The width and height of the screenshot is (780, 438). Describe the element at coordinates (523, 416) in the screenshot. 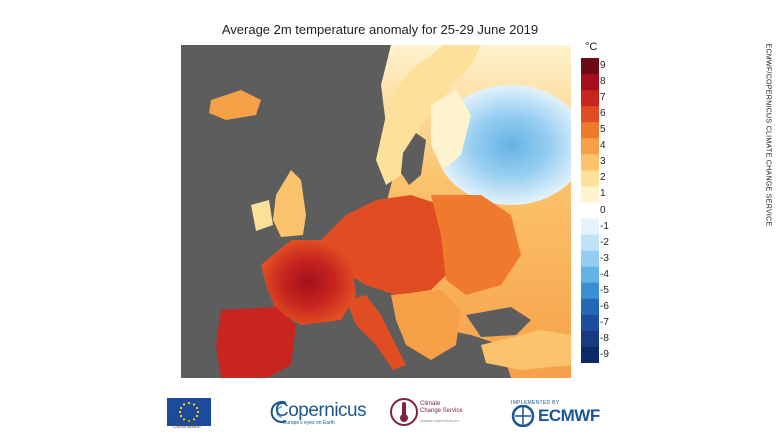

I see `ecmwf-globe-icon` at that location.